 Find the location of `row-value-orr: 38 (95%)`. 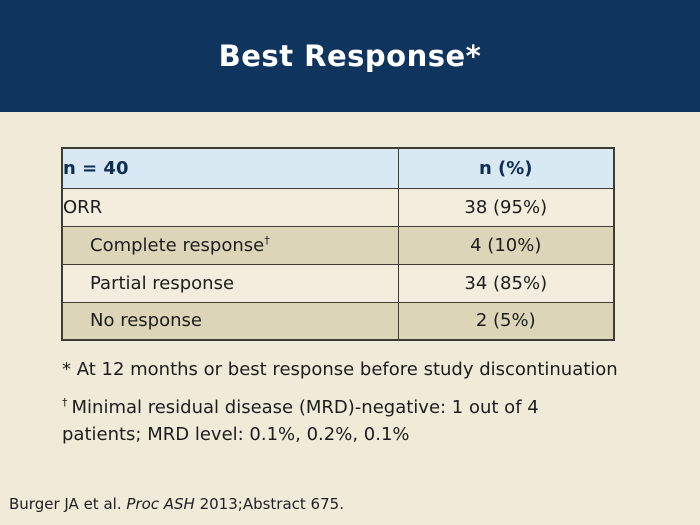

row-value-orr: 38 (95%) is located at coordinates (506, 207).